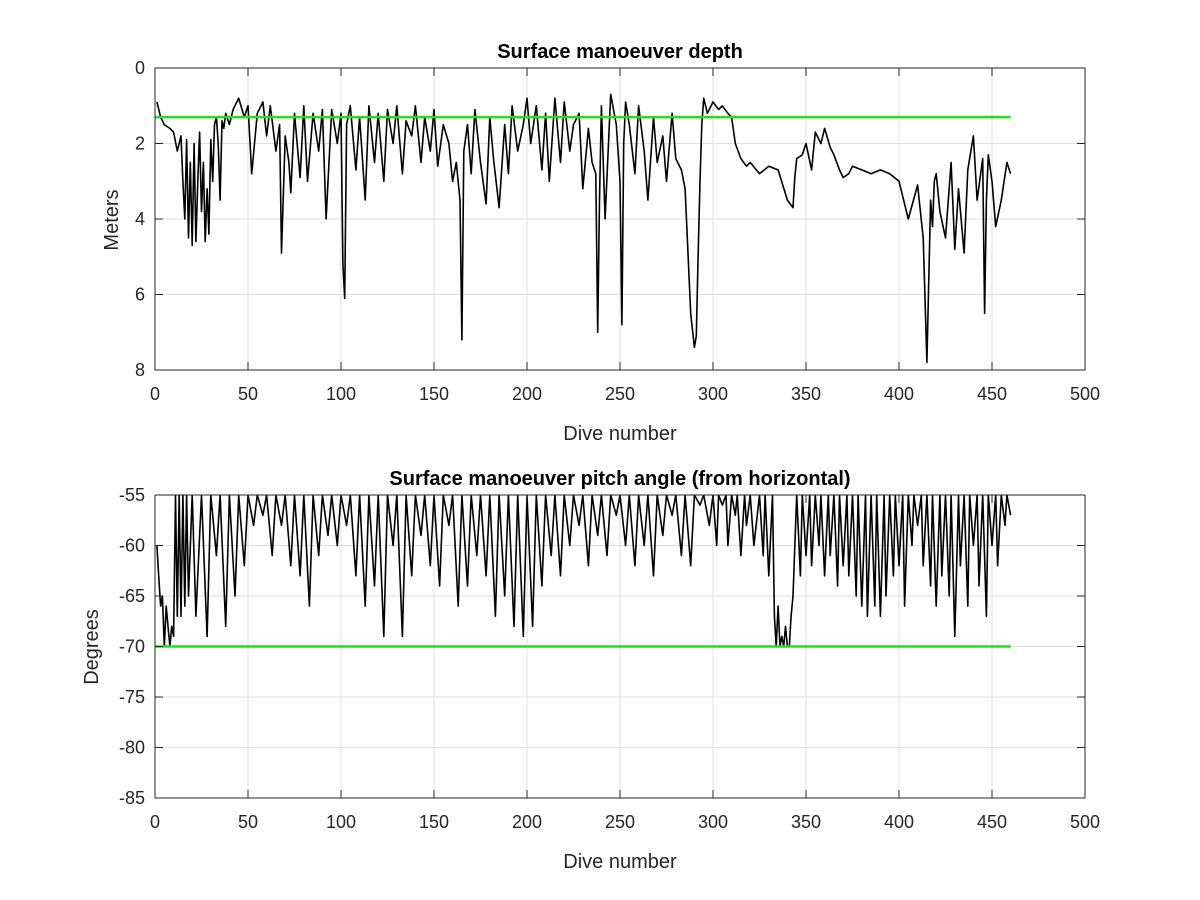 This screenshot has height=900, width=1200. What do you see at coordinates (248, 394) in the screenshot?
I see `depth-x-tick-label-1: 50` at bounding box center [248, 394].